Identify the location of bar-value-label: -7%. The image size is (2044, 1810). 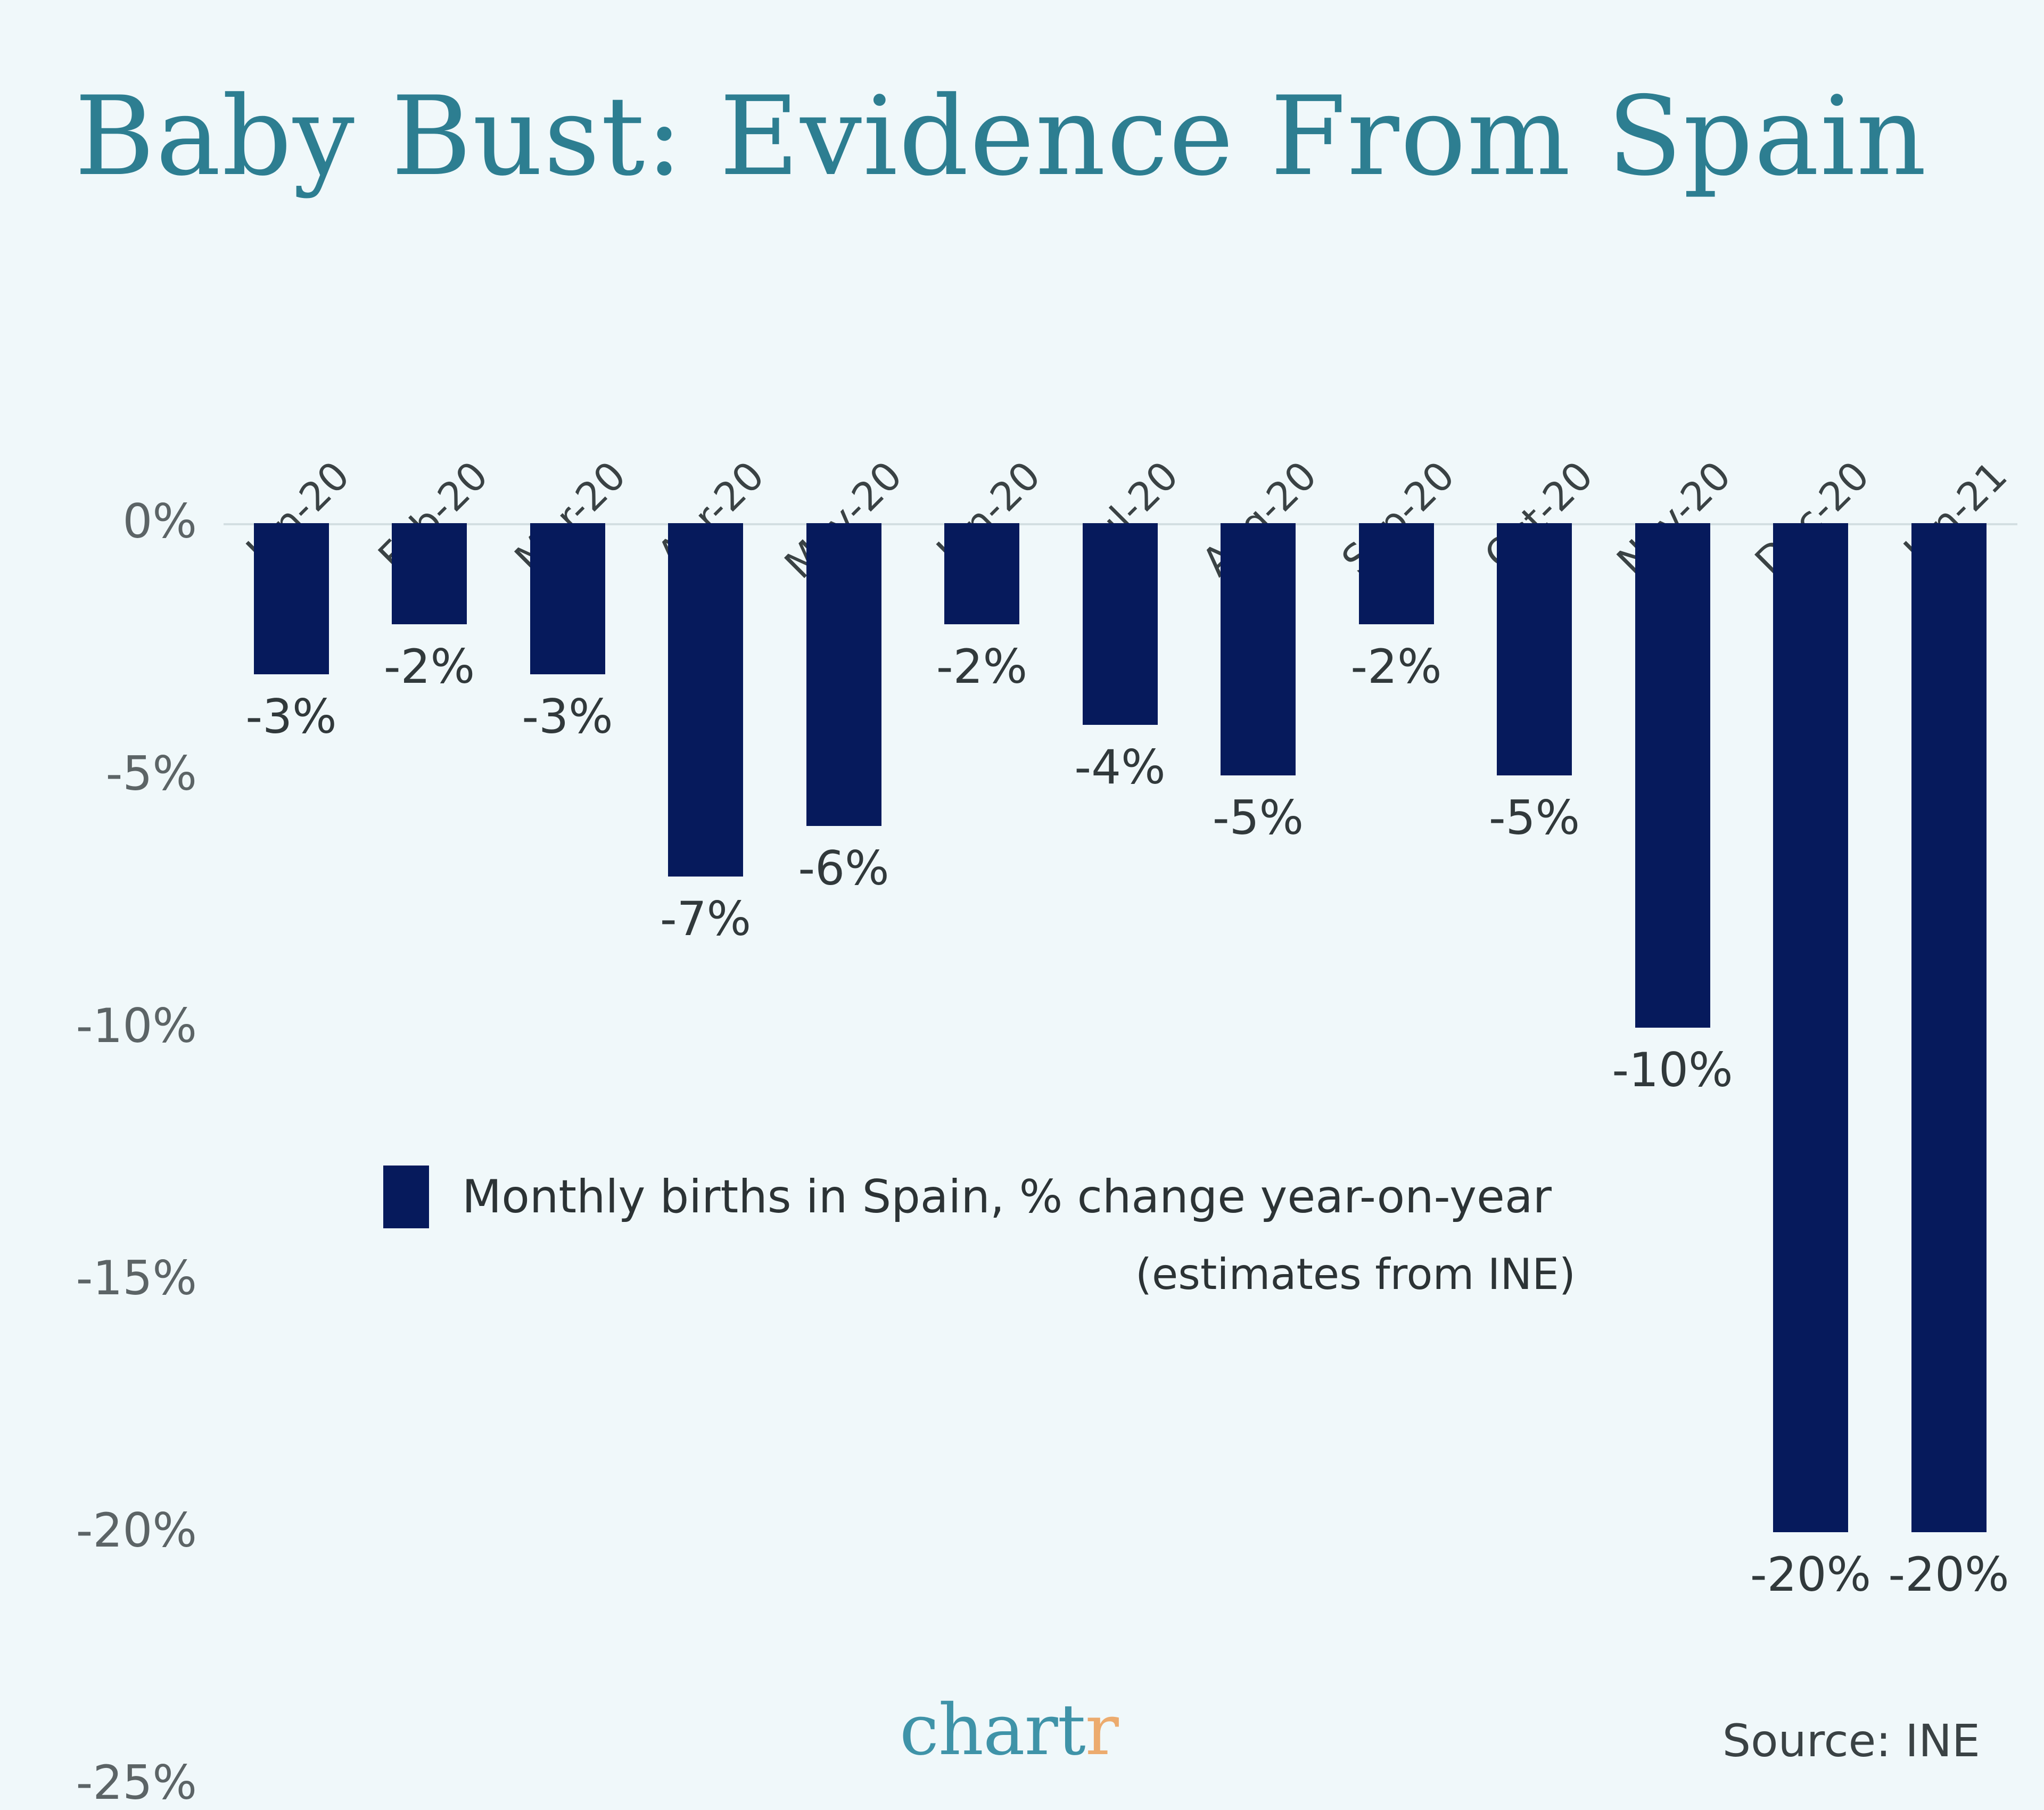
(706, 919).